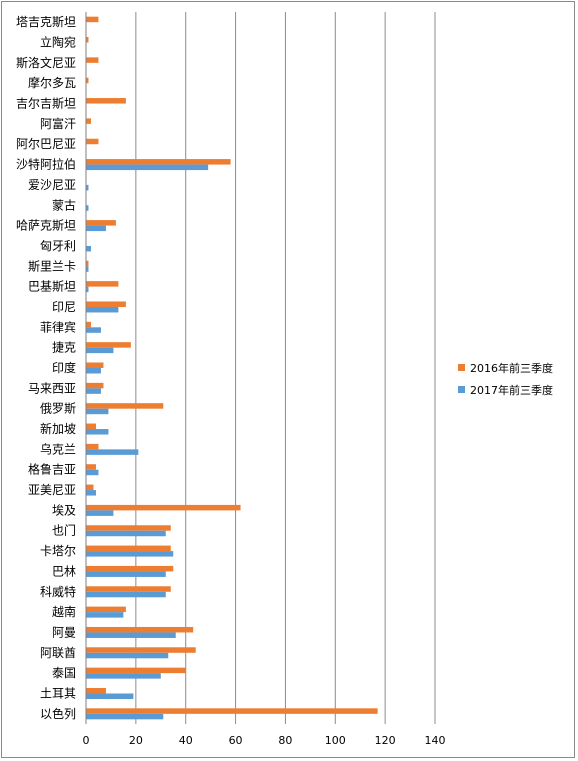 The image size is (578, 761). Describe the element at coordinates (64, 348) in the screenshot. I see `category-label: 捷克` at that location.